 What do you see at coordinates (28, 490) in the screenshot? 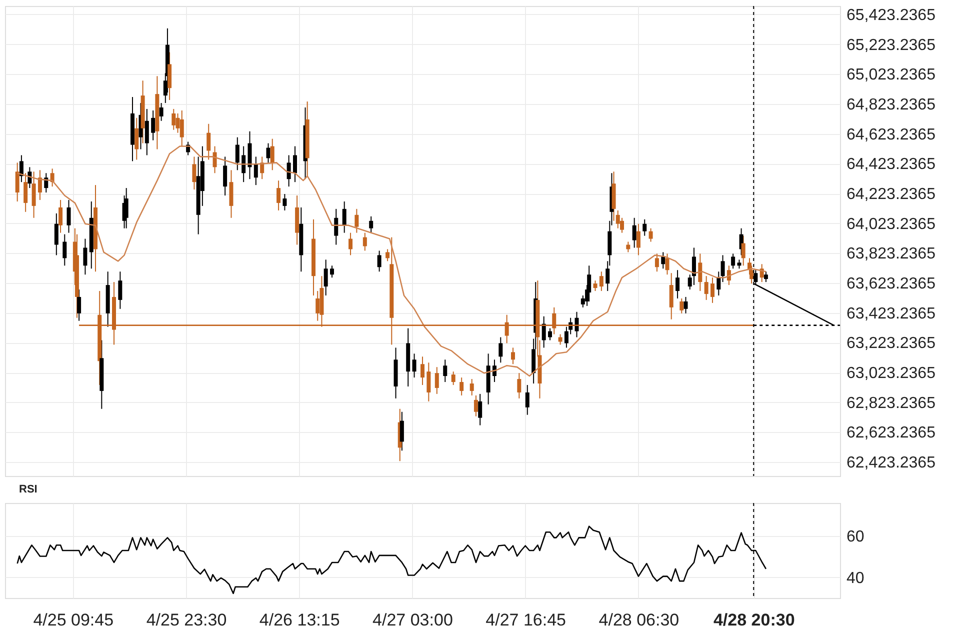
I see `chart-title: RSI` at bounding box center [28, 490].